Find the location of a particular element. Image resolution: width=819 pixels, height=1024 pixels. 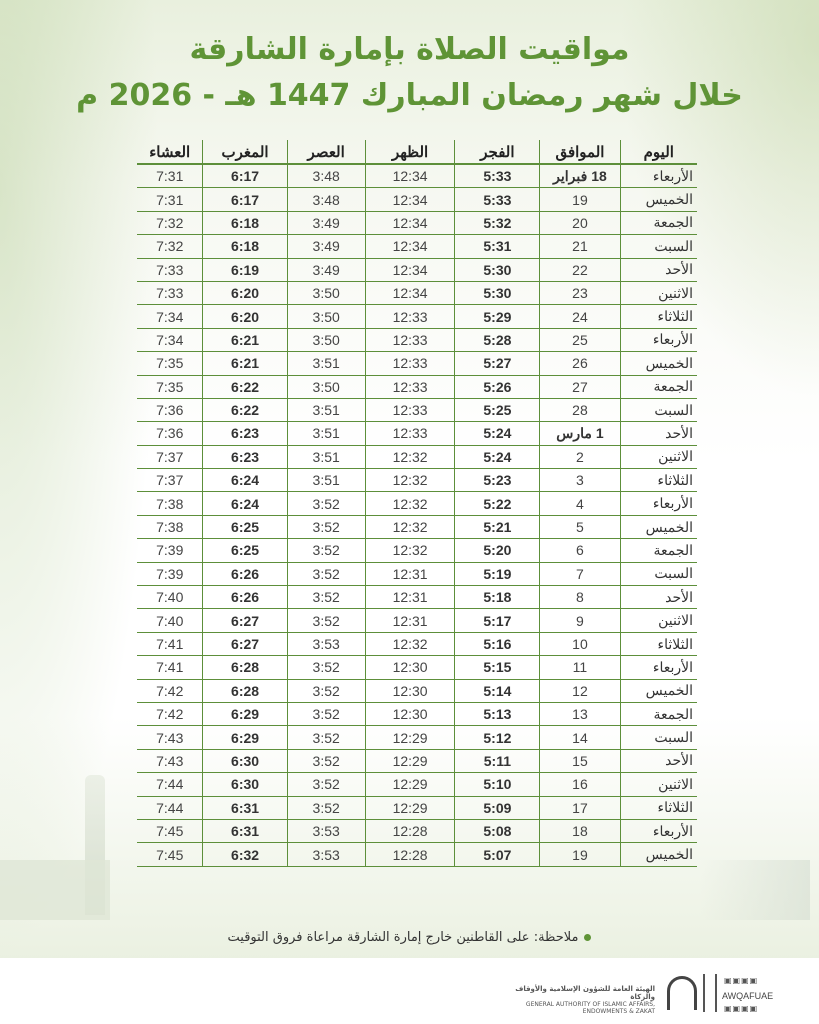

maghrib-cell: 6:27 is located at coordinates (245, 620).